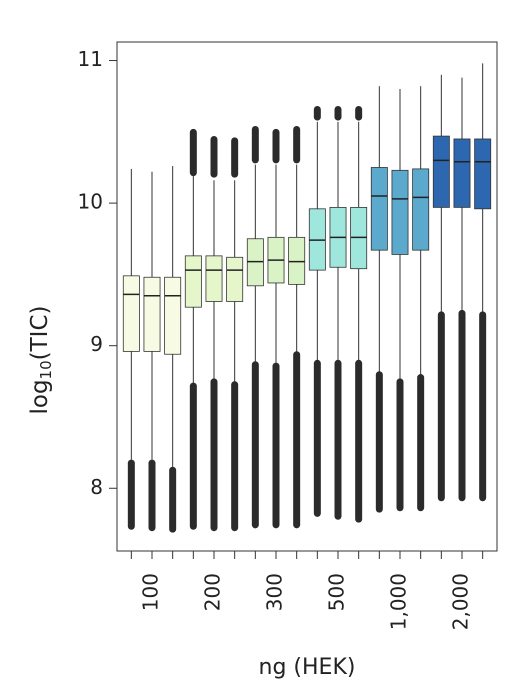 This screenshot has width=510, height=690. Describe the element at coordinates (40, 333) in the screenshot. I see `y-label-rest: (TIC)` at that location.